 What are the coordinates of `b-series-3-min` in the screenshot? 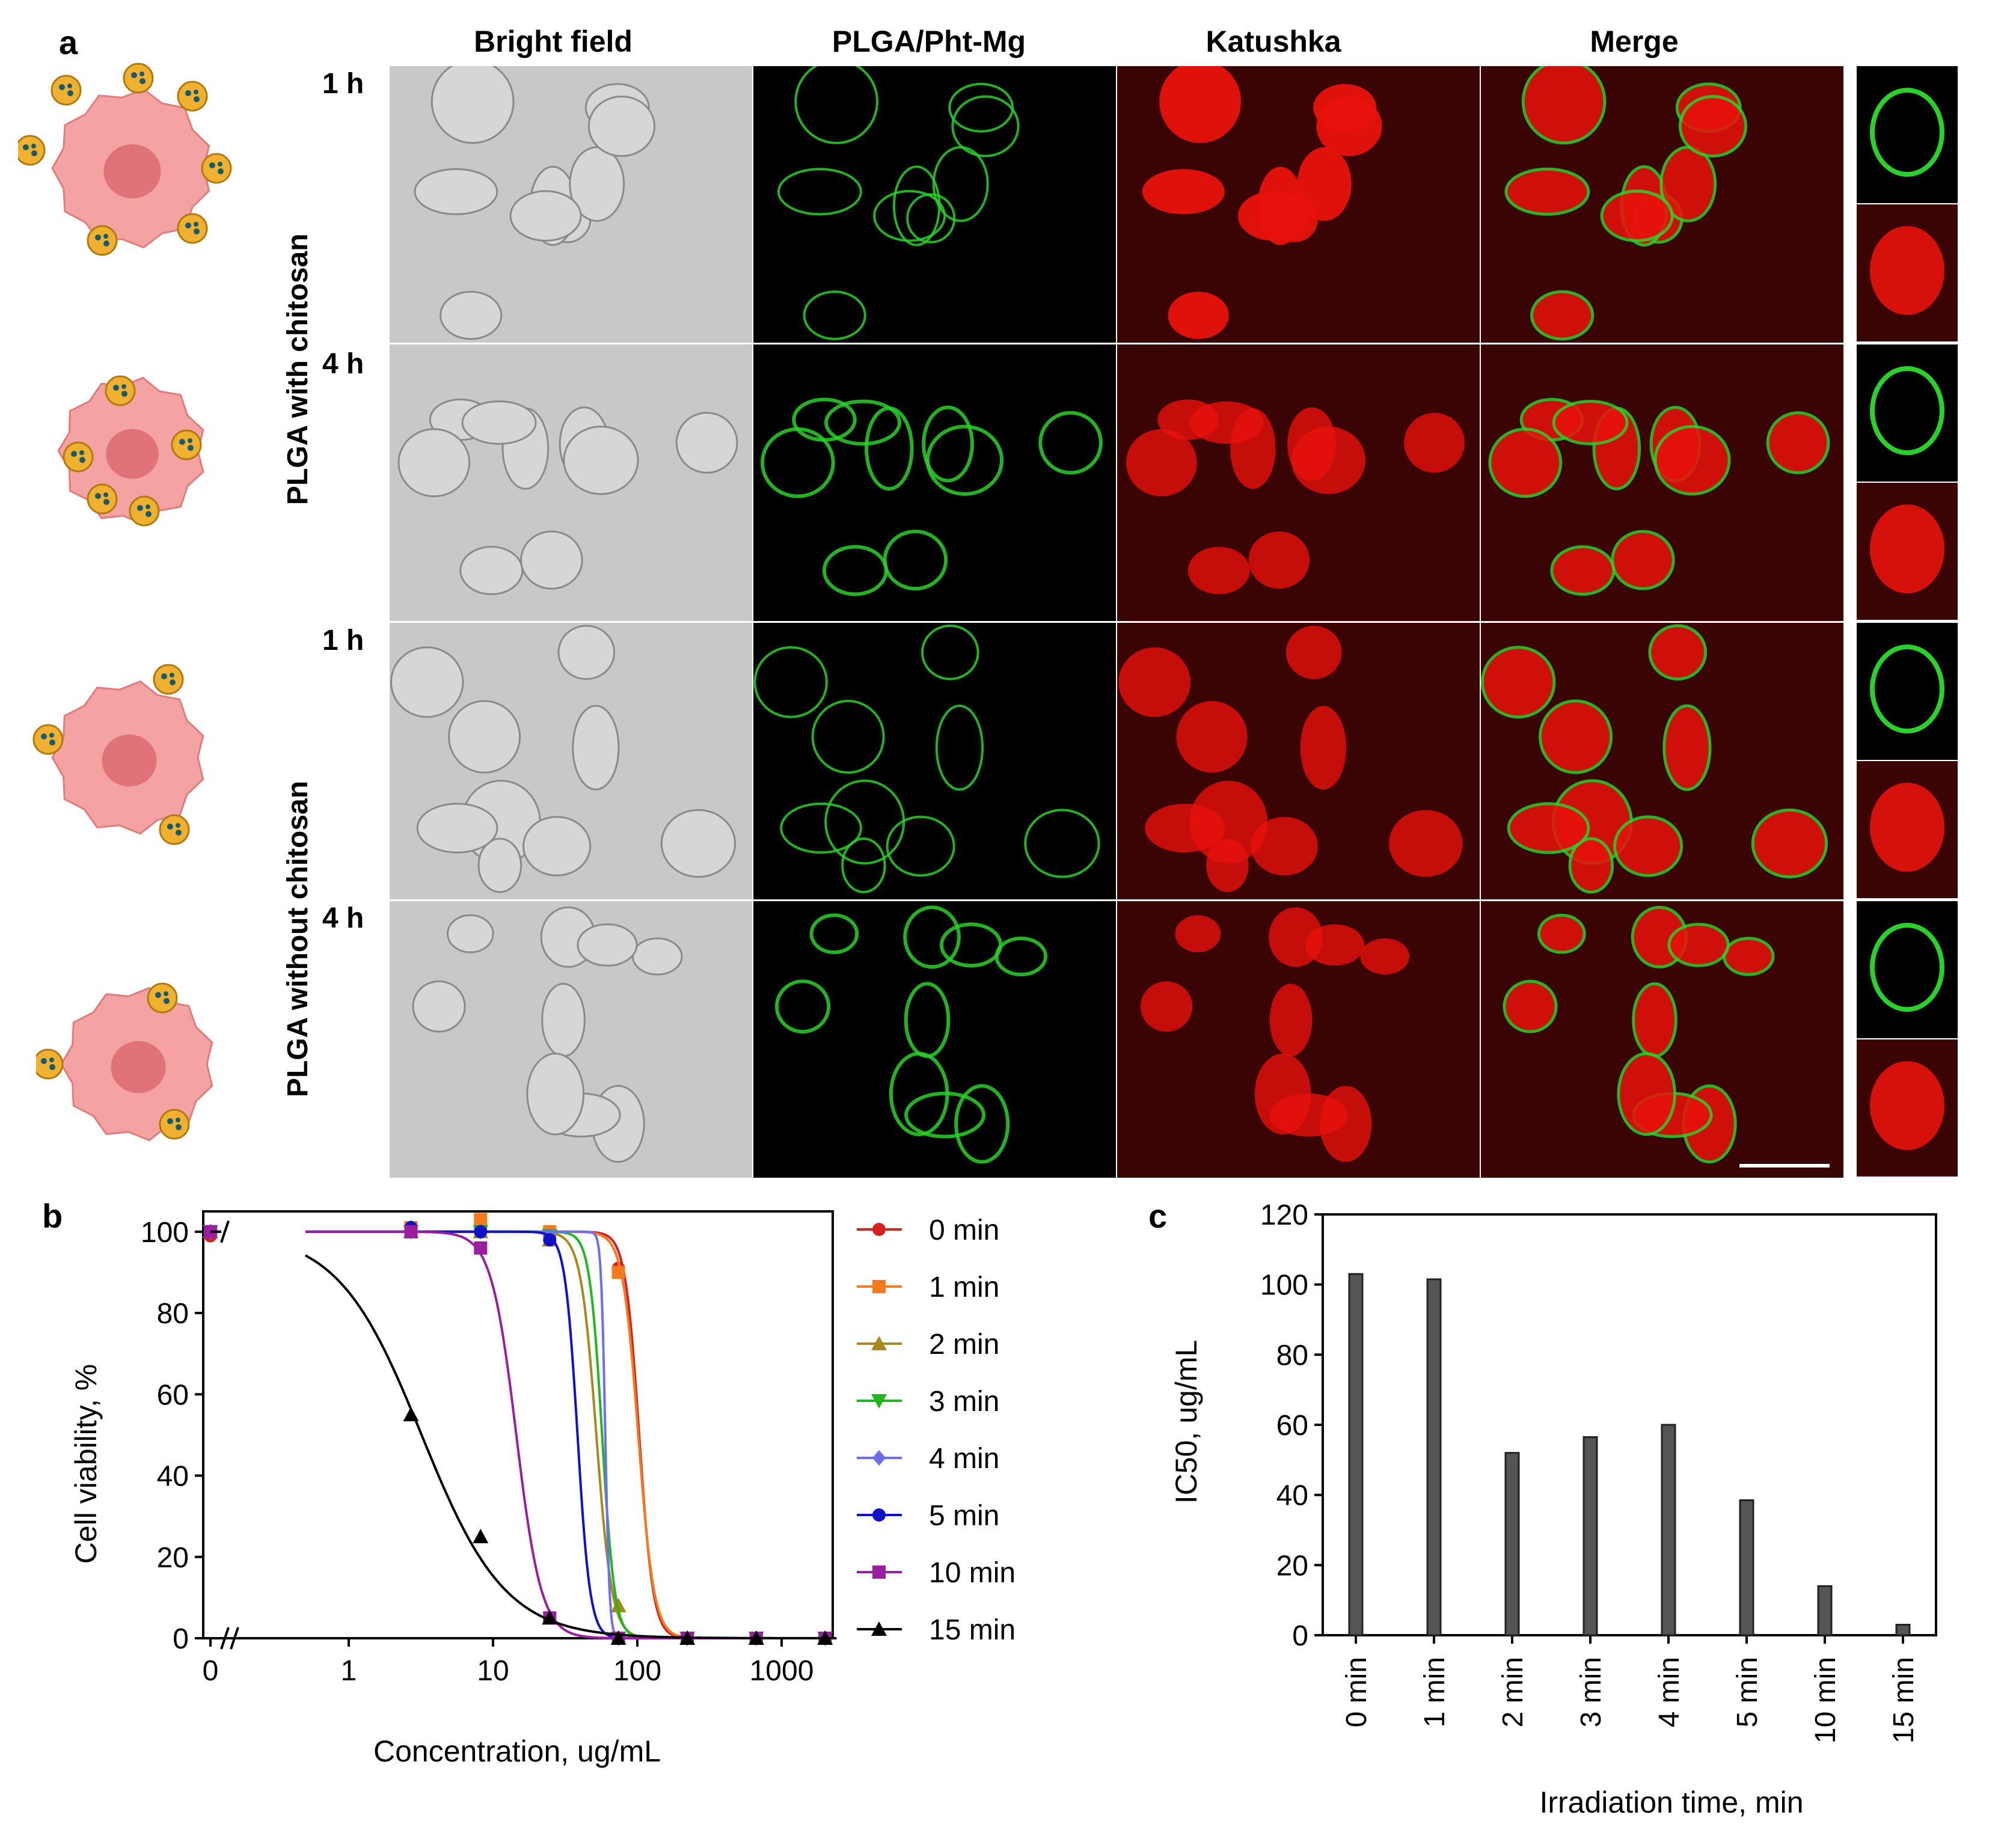 It's located at (520, 1435).